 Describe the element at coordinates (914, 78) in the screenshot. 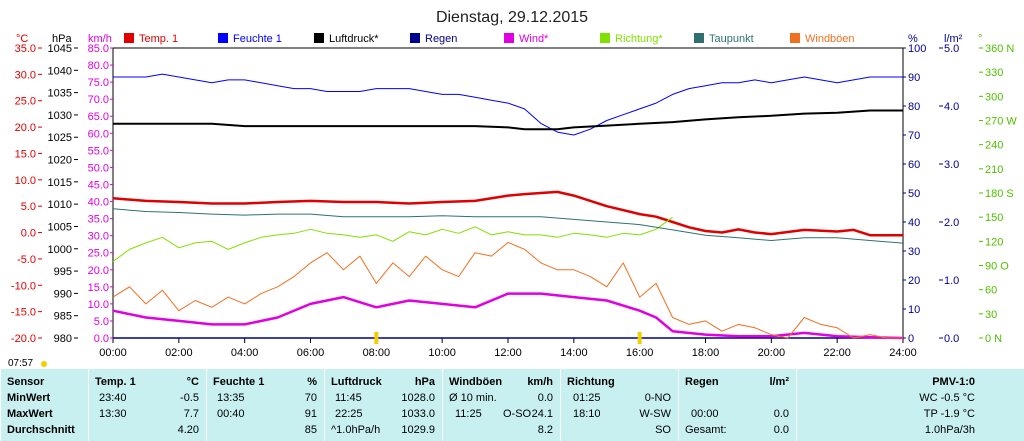

I see `humidity-axis-tick-label: 90` at that location.